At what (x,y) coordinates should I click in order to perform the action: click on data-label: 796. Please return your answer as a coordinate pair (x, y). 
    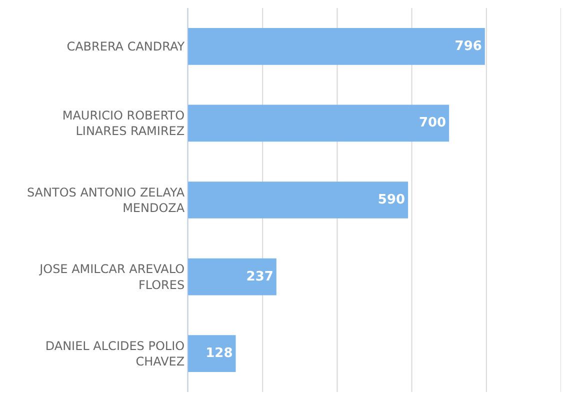
    Looking at the image, I should click on (468, 46).